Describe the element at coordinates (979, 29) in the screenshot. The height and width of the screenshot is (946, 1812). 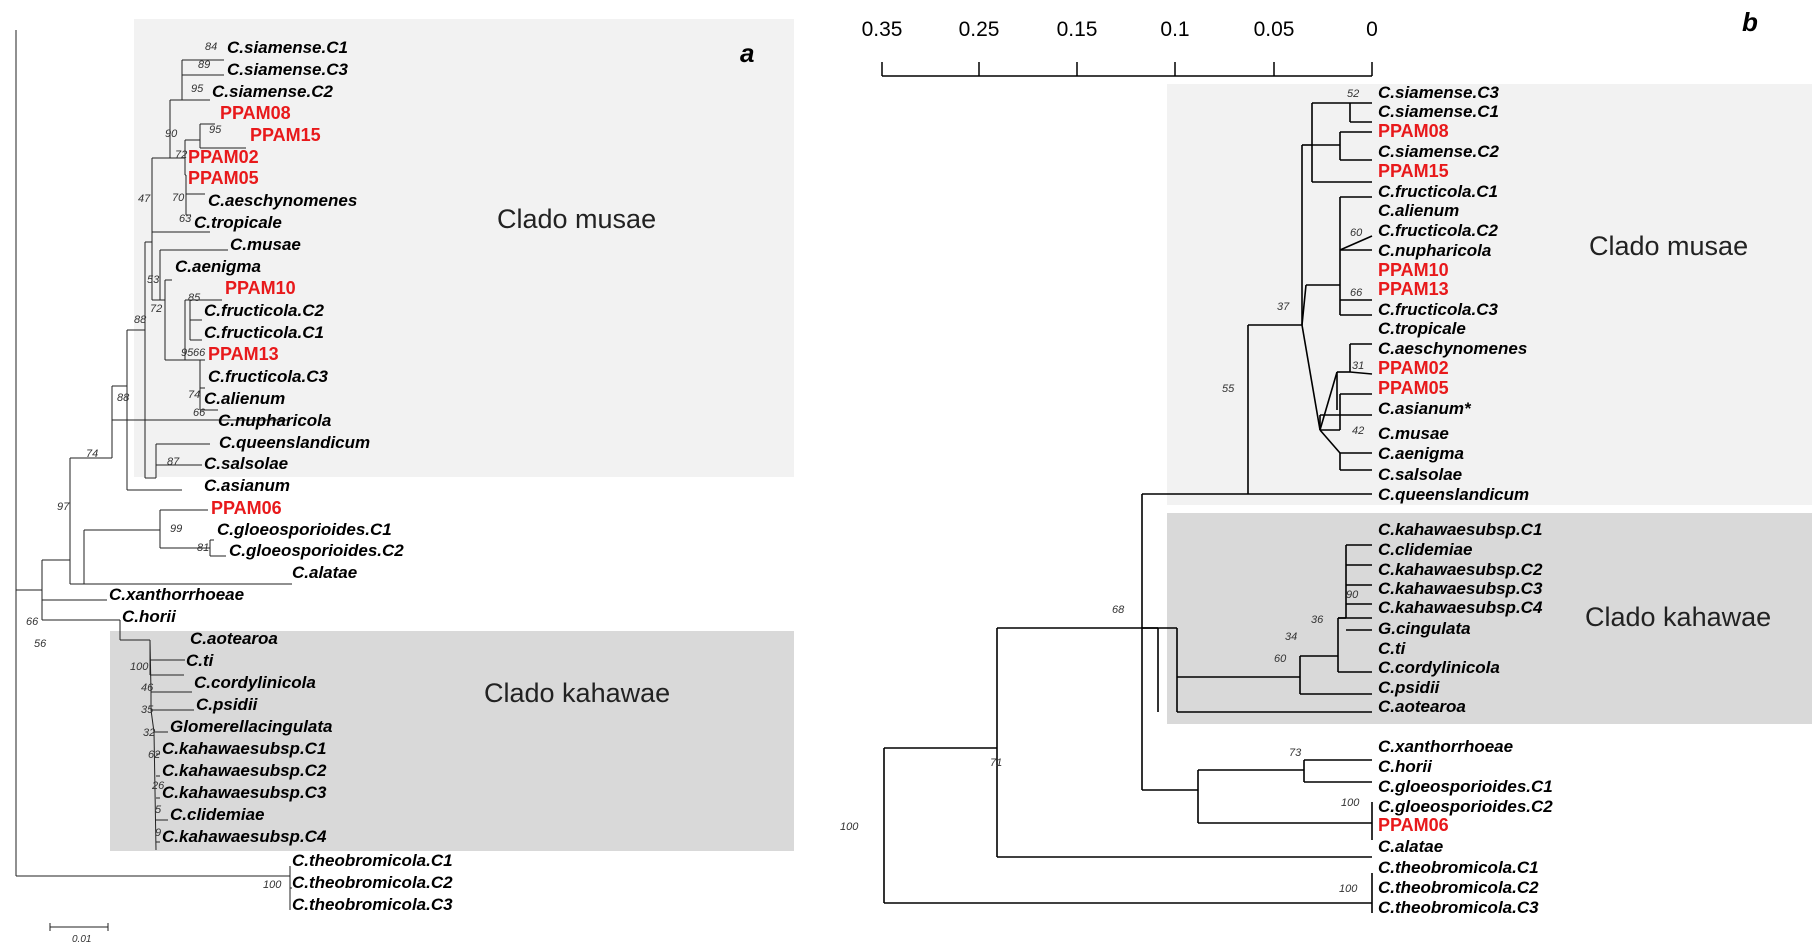
I see `axis-tick-label: 0.25` at that location.